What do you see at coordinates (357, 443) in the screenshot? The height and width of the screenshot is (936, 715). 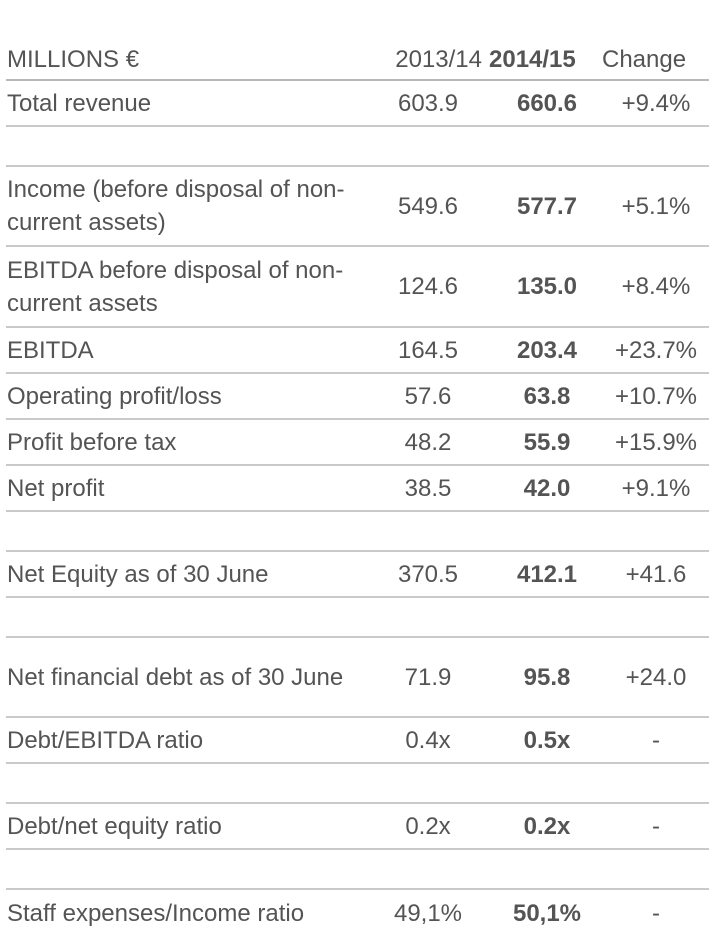 I see `table-row: Profit before tax 48.2 55.9 +15.9%` at bounding box center [357, 443].